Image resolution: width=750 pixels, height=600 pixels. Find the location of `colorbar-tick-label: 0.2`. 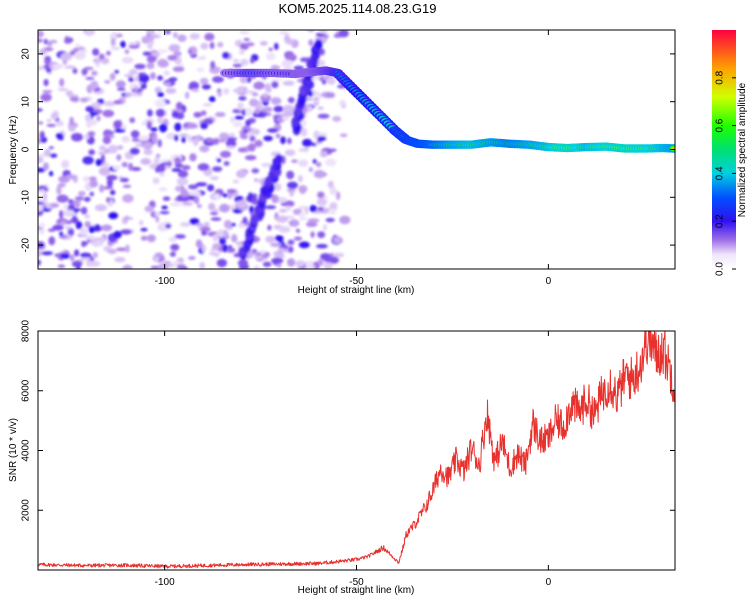

colorbar-tick-label: 0.2 is located at coordinates (720, 221).